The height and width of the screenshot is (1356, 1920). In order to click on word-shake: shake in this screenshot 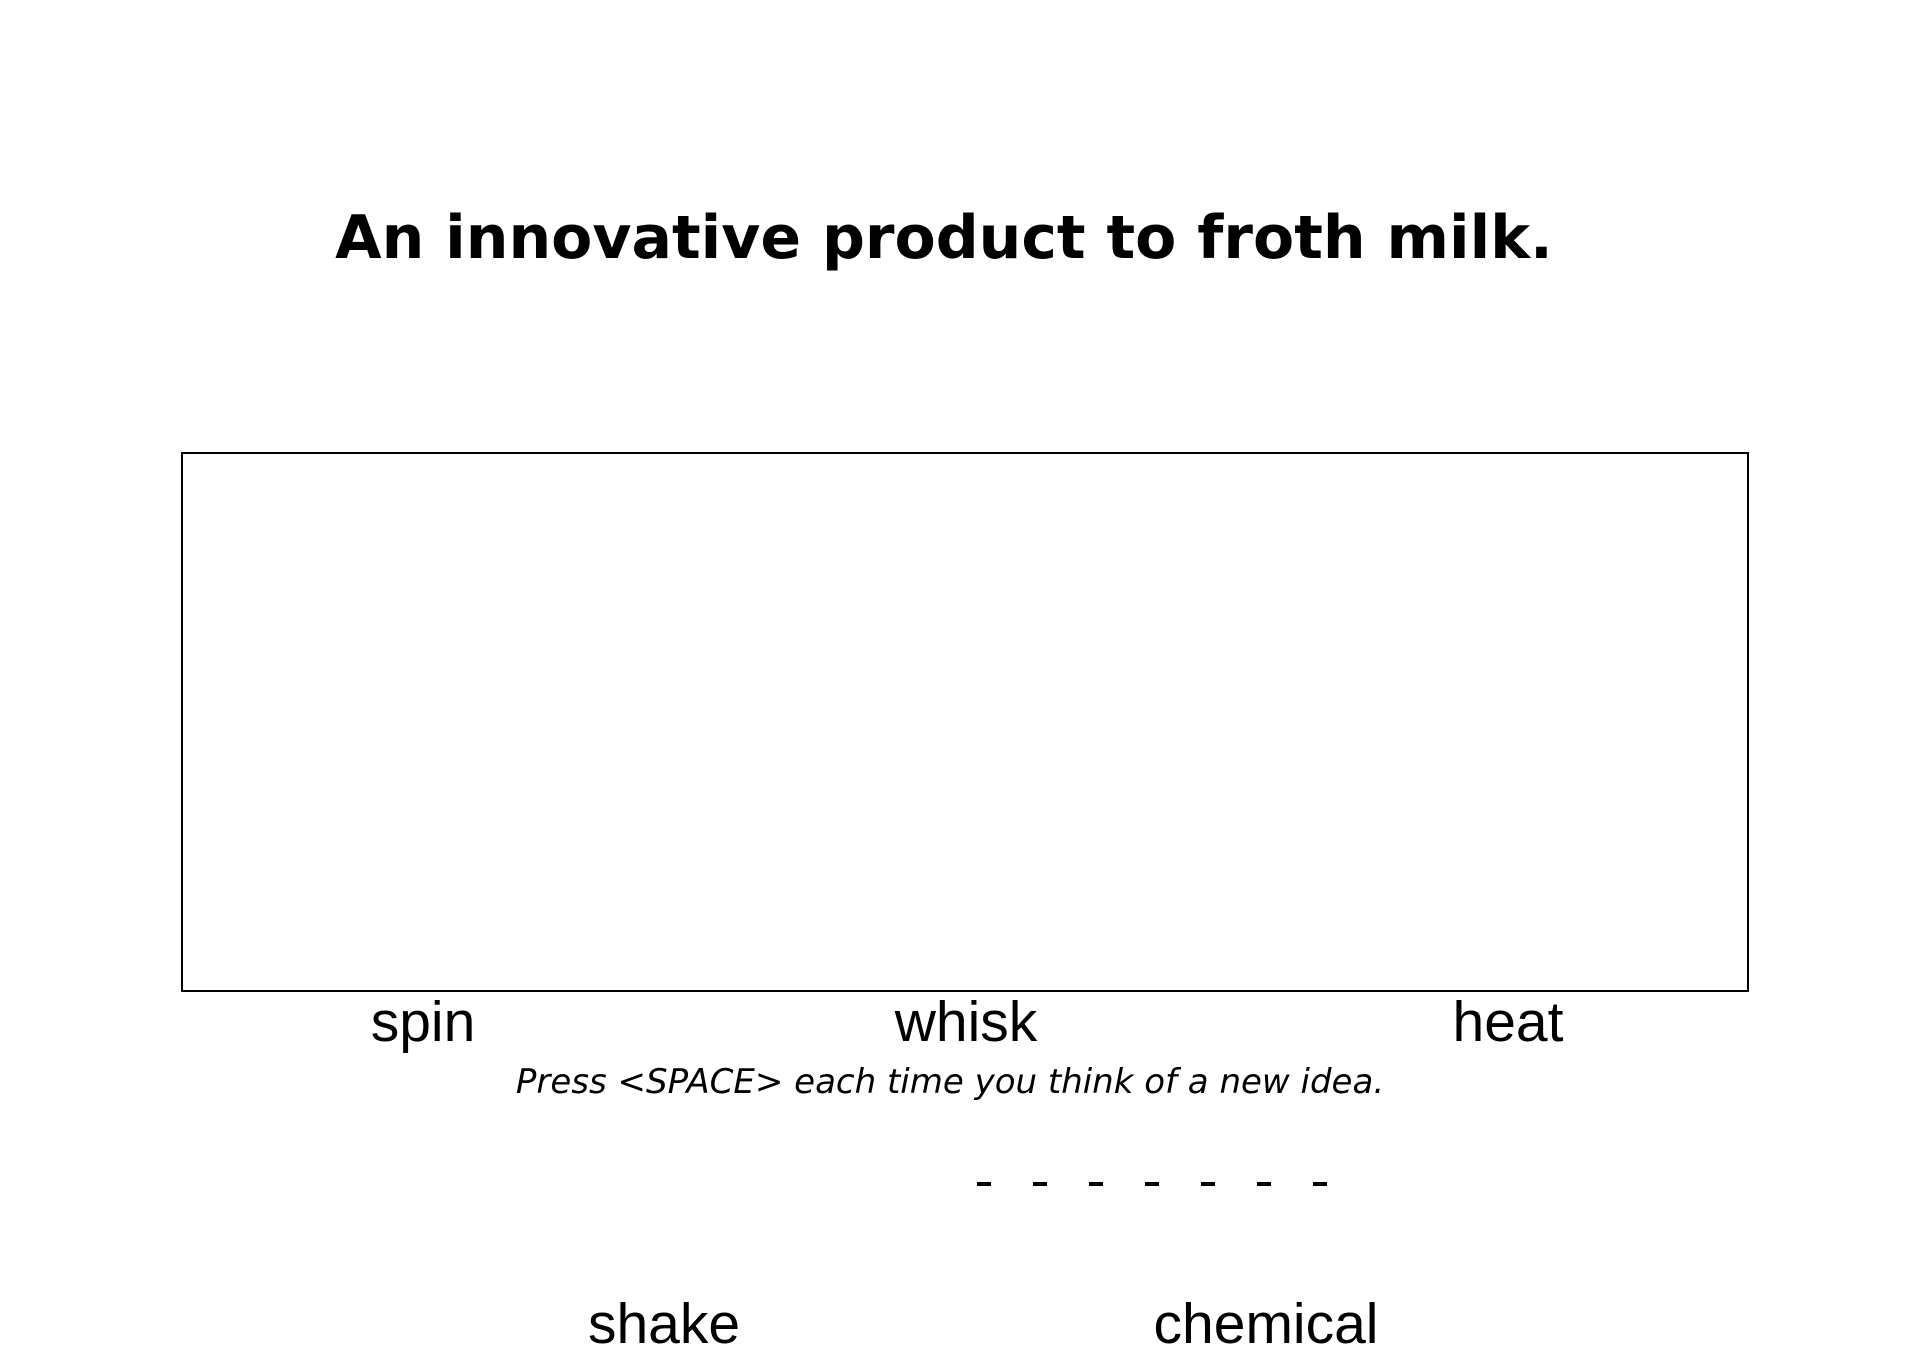, I will do `click(664, 1324)`.